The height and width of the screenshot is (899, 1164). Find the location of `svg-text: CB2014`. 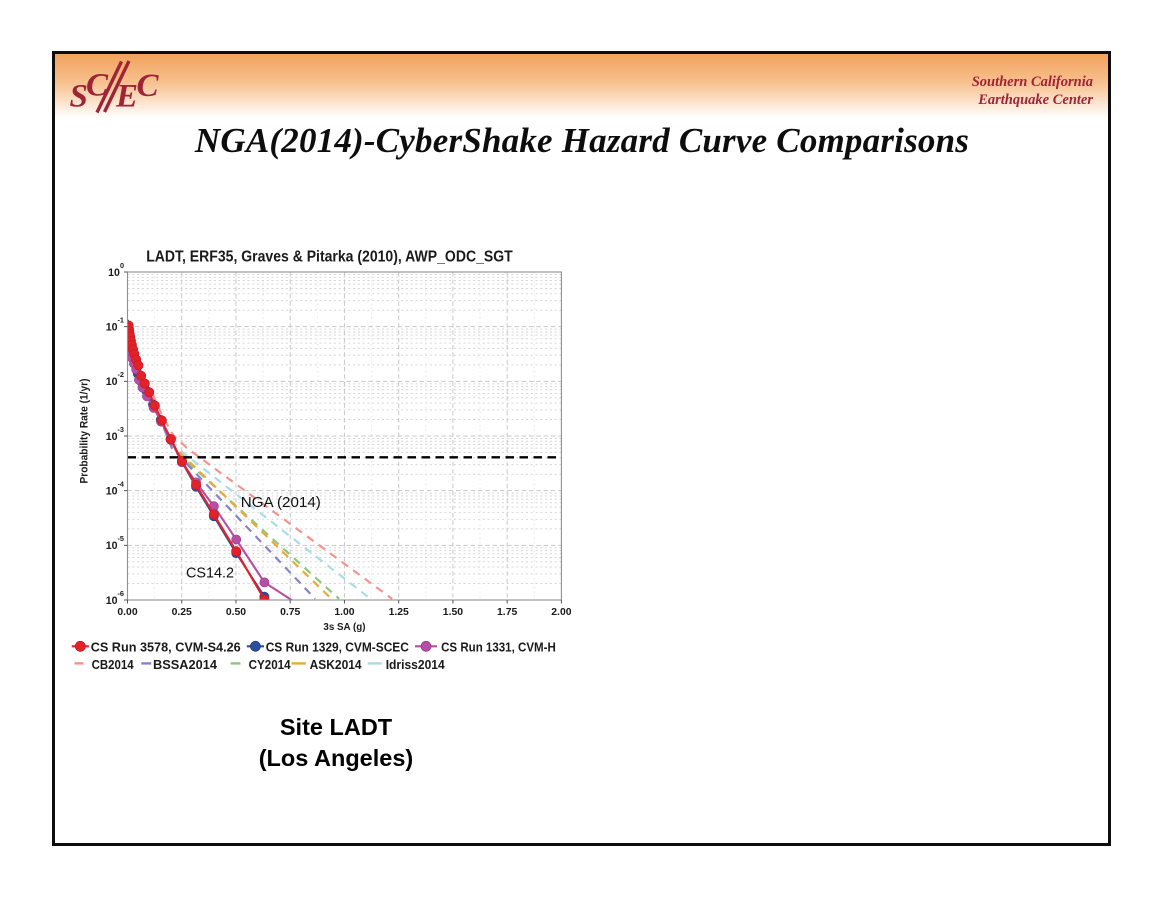

svg-text: CB2014 is located at coordinates (113, 664).